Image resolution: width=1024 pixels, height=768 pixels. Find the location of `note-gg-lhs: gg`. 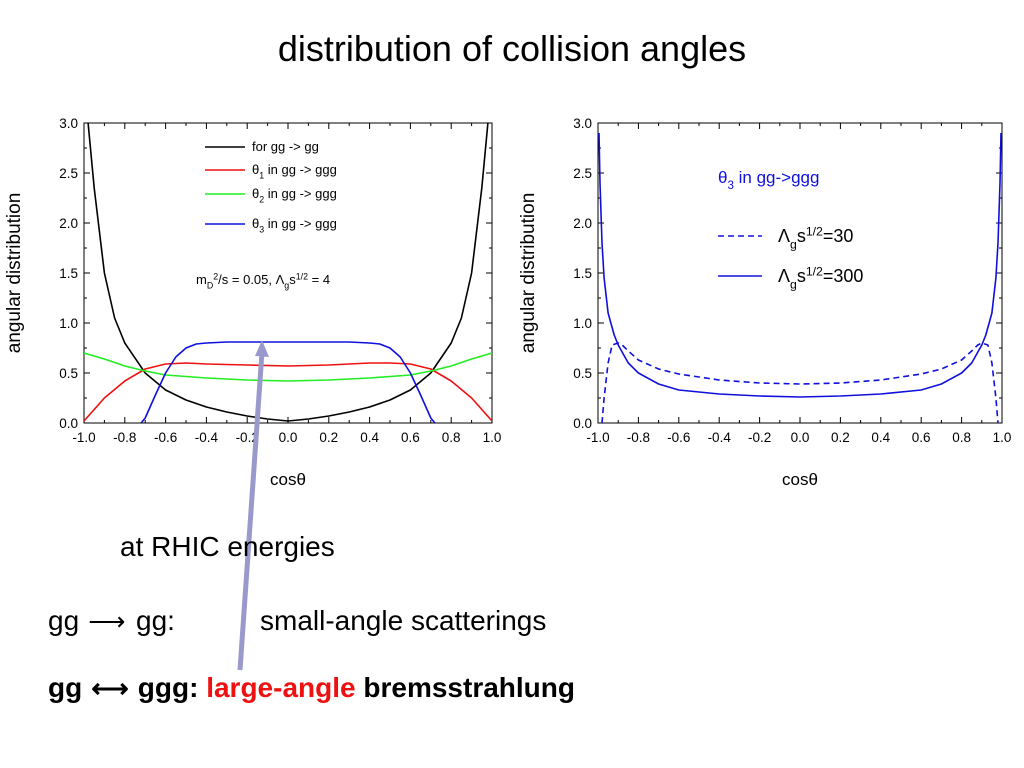

note-gg-lhs: gg is located at coordinates (64, 620).